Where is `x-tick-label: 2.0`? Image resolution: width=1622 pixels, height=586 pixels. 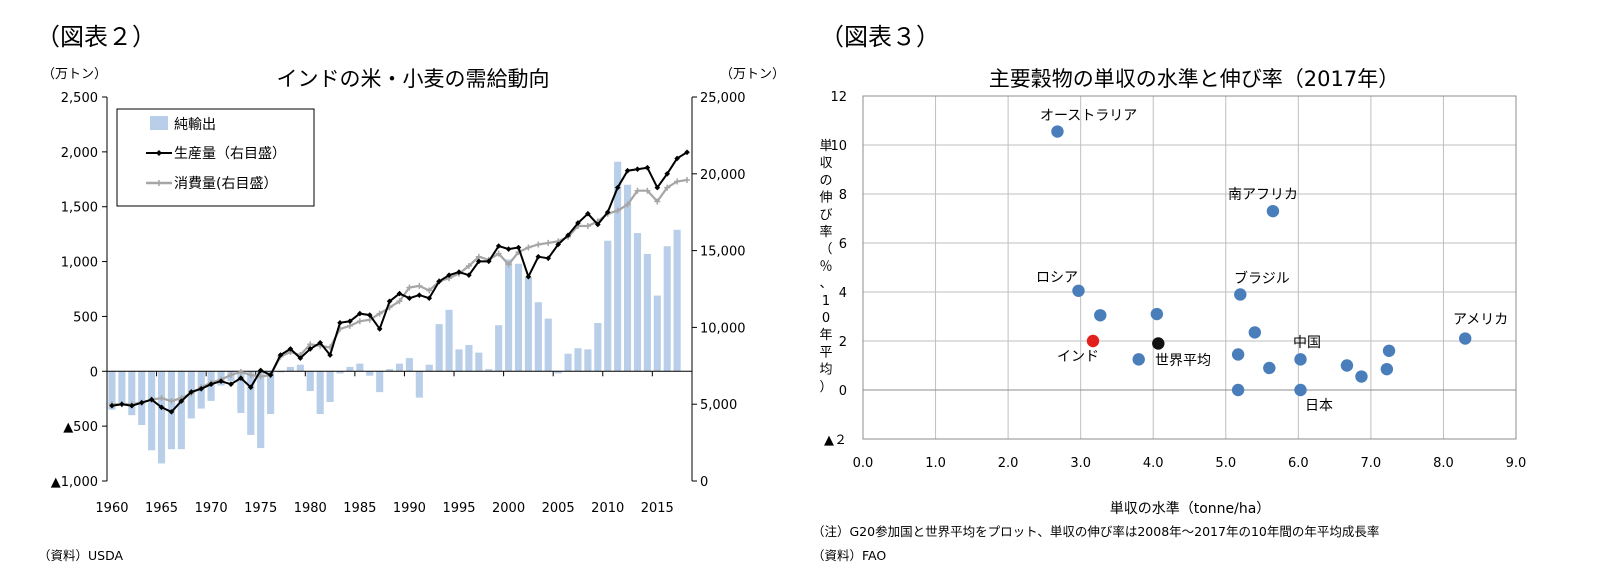
x-tick-label: 2.0 is located at coordinates (1008, 463).